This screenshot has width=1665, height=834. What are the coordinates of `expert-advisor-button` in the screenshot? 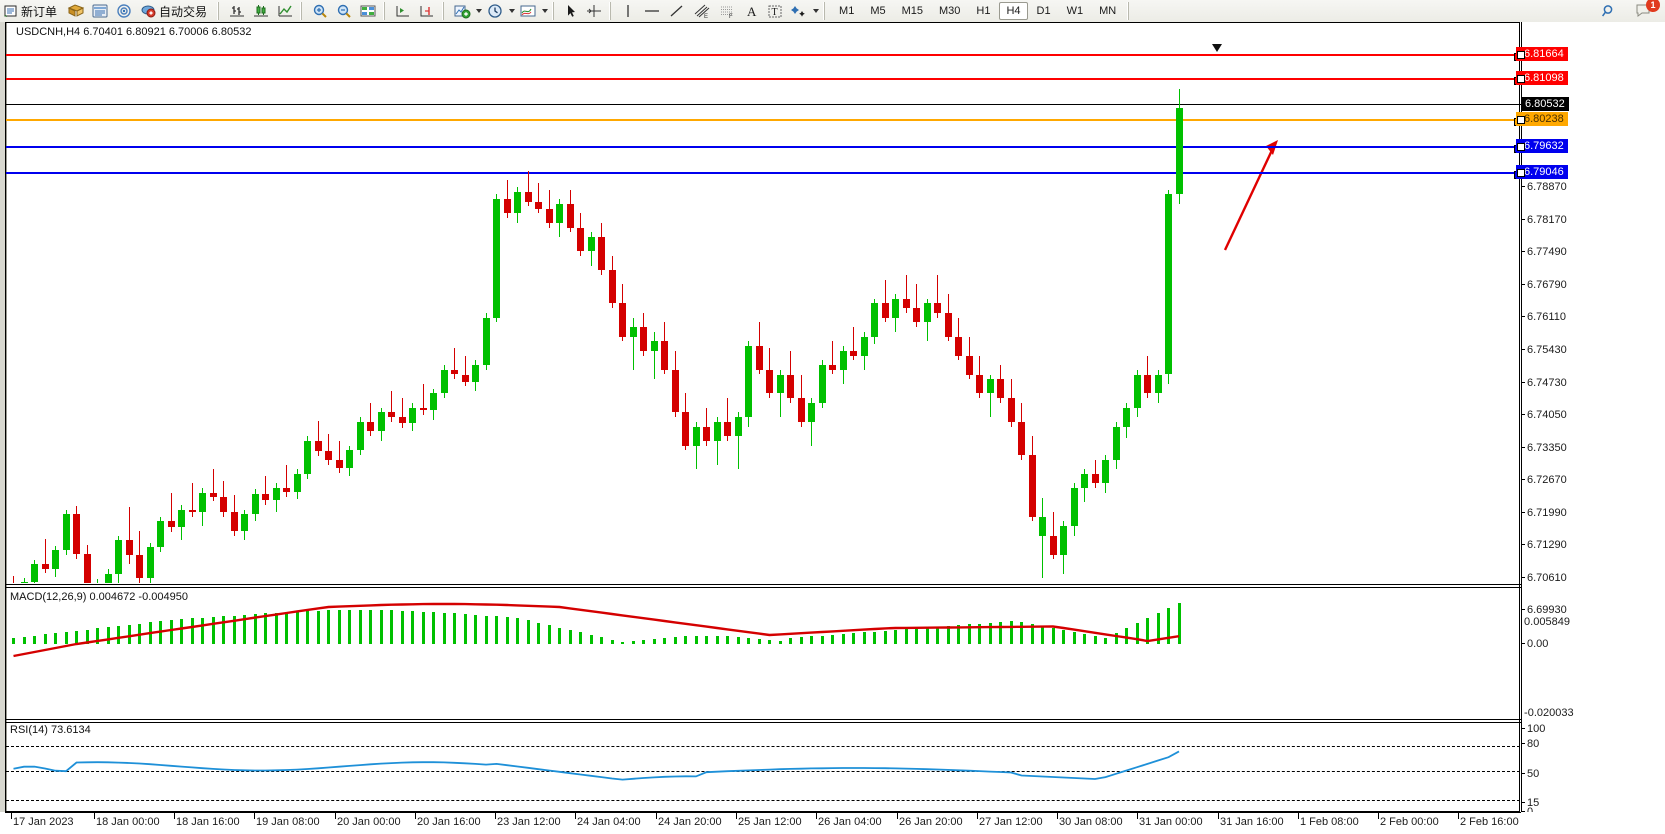 It's located at (76, 11).